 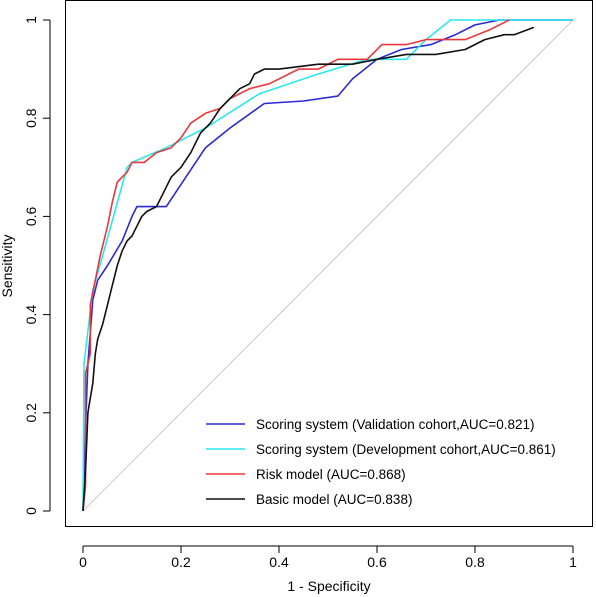 What do you see at coordinates (334, 499) in the screenshot?
I see `legend-label-4: Basic model (AUC=0.838)` at bounding box center [334, 499].